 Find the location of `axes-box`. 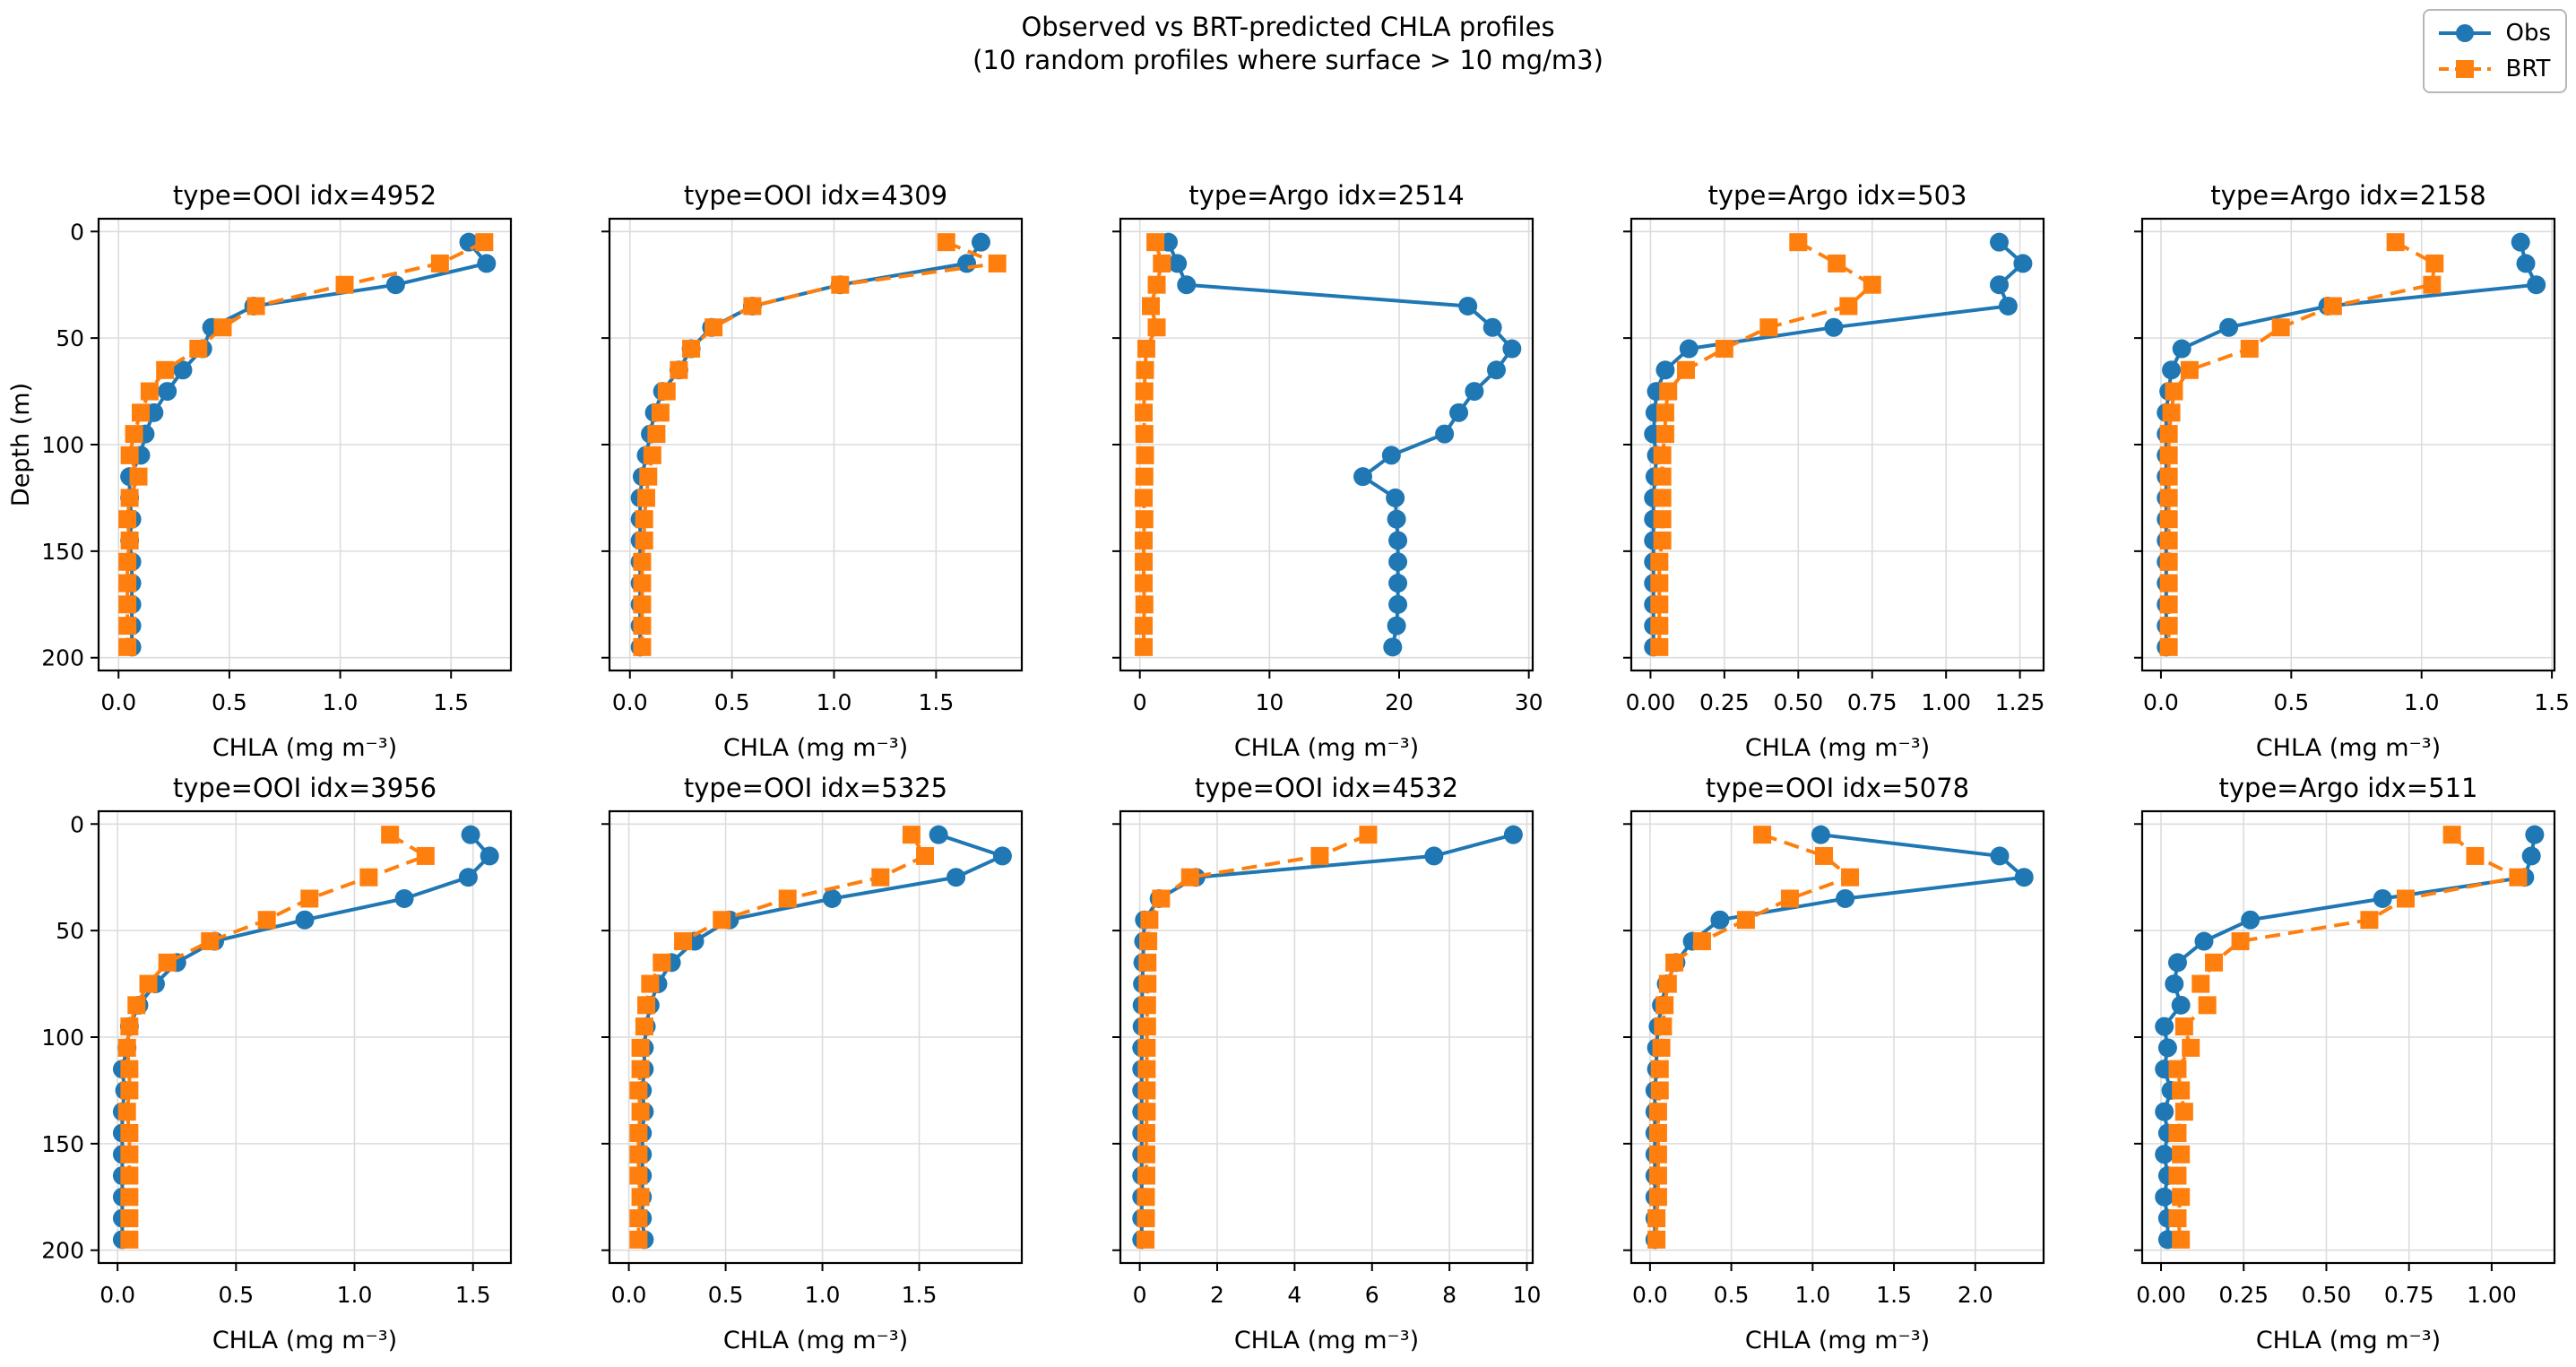

axes-box is located at coordinates (1326, 1037).